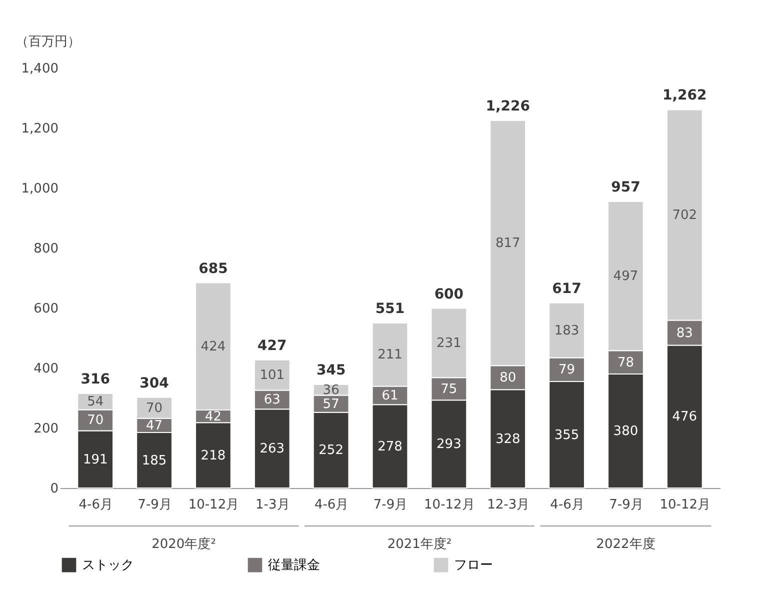 This screenshot has height=593, width=775. Describe the element at coordinates (449, 343) in the screenshot. I see `data-label: 231` at that location.